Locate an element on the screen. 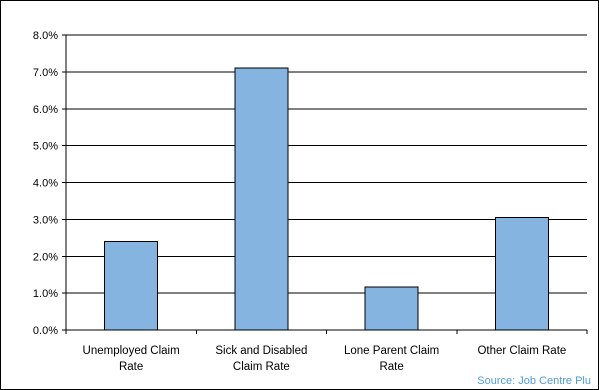 The width and height of the screenshot is (599, 390). x-category-label: Unemployed Claim Rate is located at coordinates (131, 359).